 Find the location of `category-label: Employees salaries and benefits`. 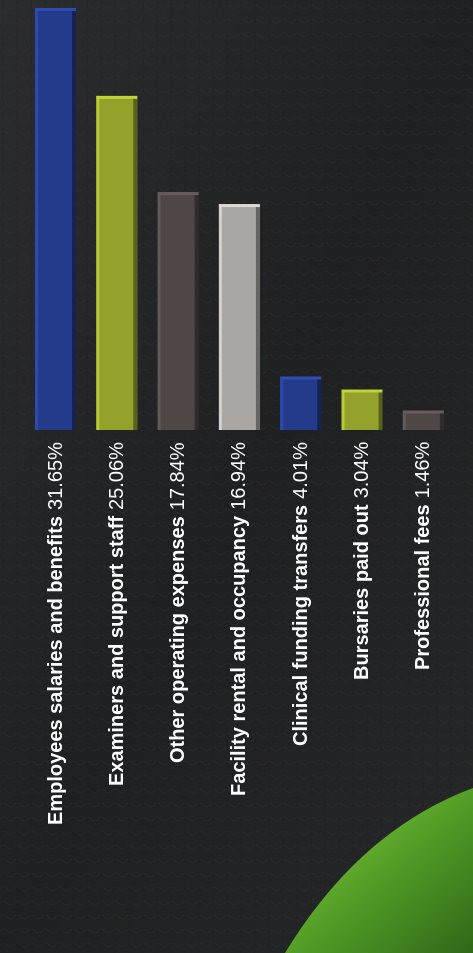

category-label: Employees salaries and benefits is located at coordinates (55, 670).